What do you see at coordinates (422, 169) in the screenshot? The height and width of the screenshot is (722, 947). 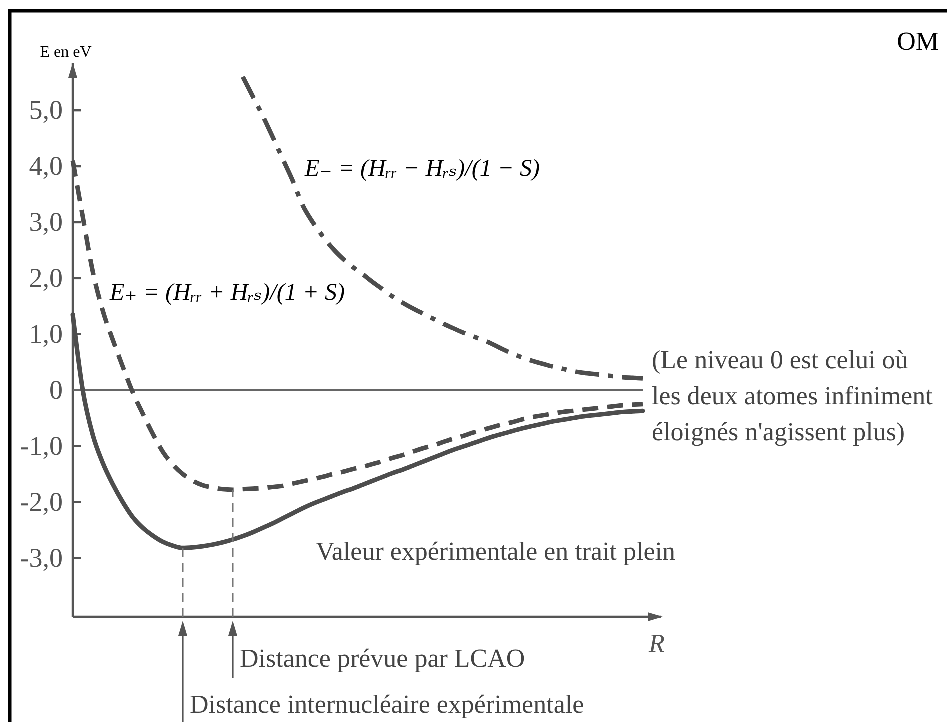 I see `series-label: E₋ = (Hᵣᵣ − Hᵣₛ)/(1 − S)` at bounding box center [422, 169].